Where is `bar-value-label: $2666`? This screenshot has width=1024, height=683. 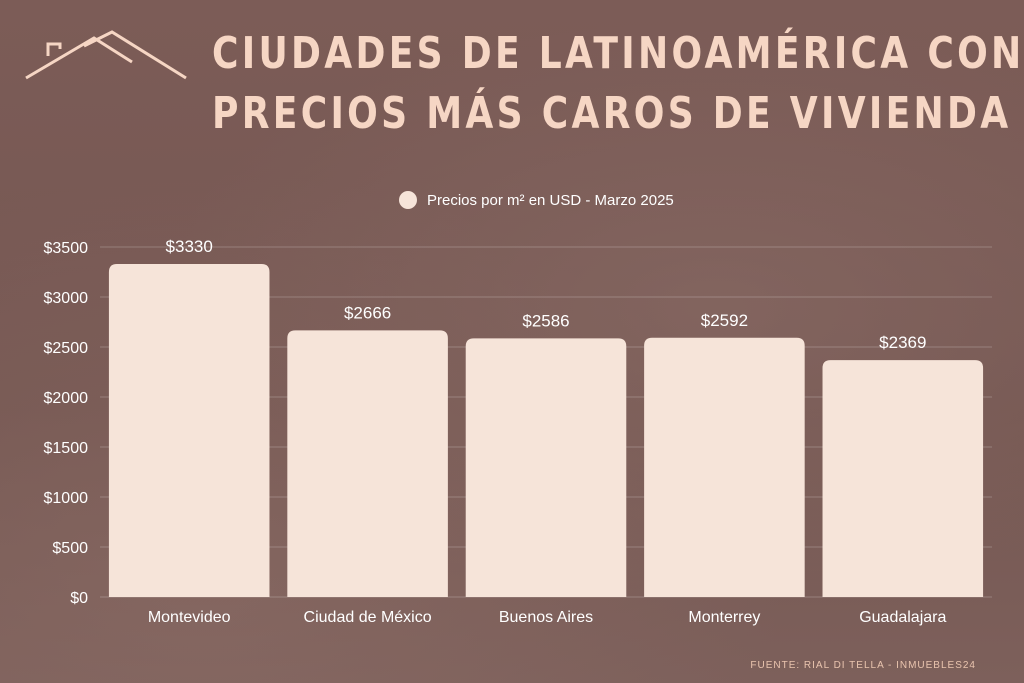 bar-value-label: $2666 is located at coordinates (367, 312).